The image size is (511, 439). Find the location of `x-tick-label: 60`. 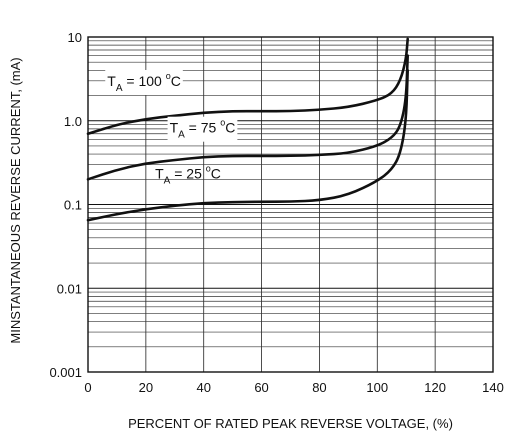

x-tick-label: 60 is located at coordinates (261, 387).